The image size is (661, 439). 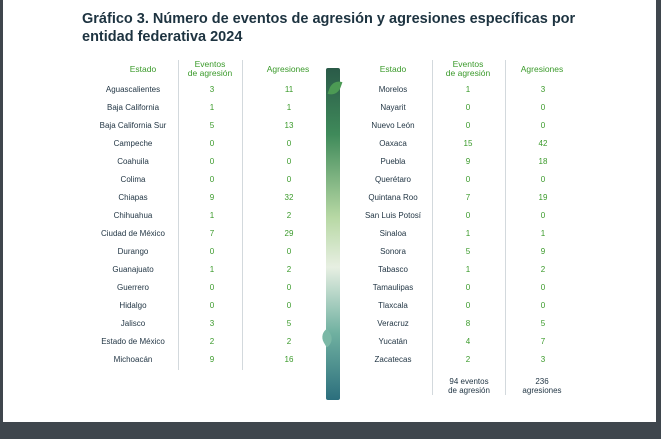 What do you see at coordinates (542, 390) in the screenshot?
I see `total-agresiones-line2: agresiones` at bounding box center [542, 390].